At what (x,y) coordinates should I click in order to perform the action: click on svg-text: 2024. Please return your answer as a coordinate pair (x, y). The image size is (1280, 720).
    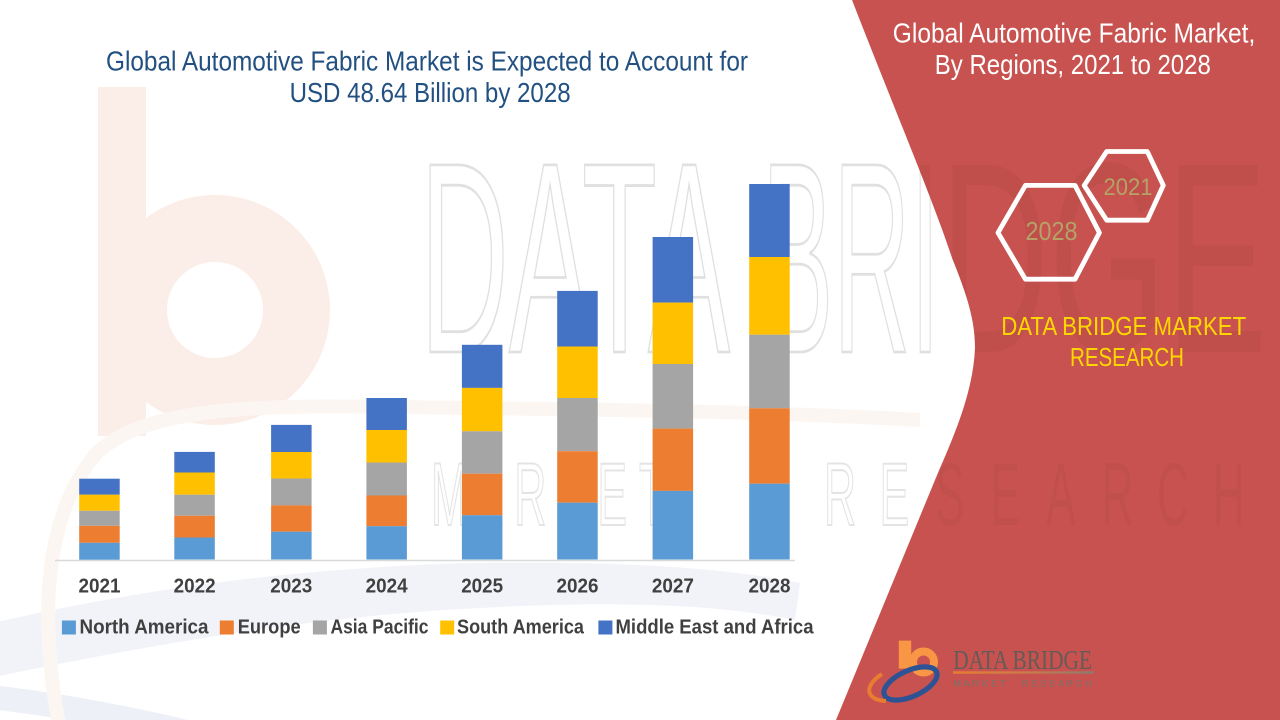
    Looking at the image, I should click on (387, 587).